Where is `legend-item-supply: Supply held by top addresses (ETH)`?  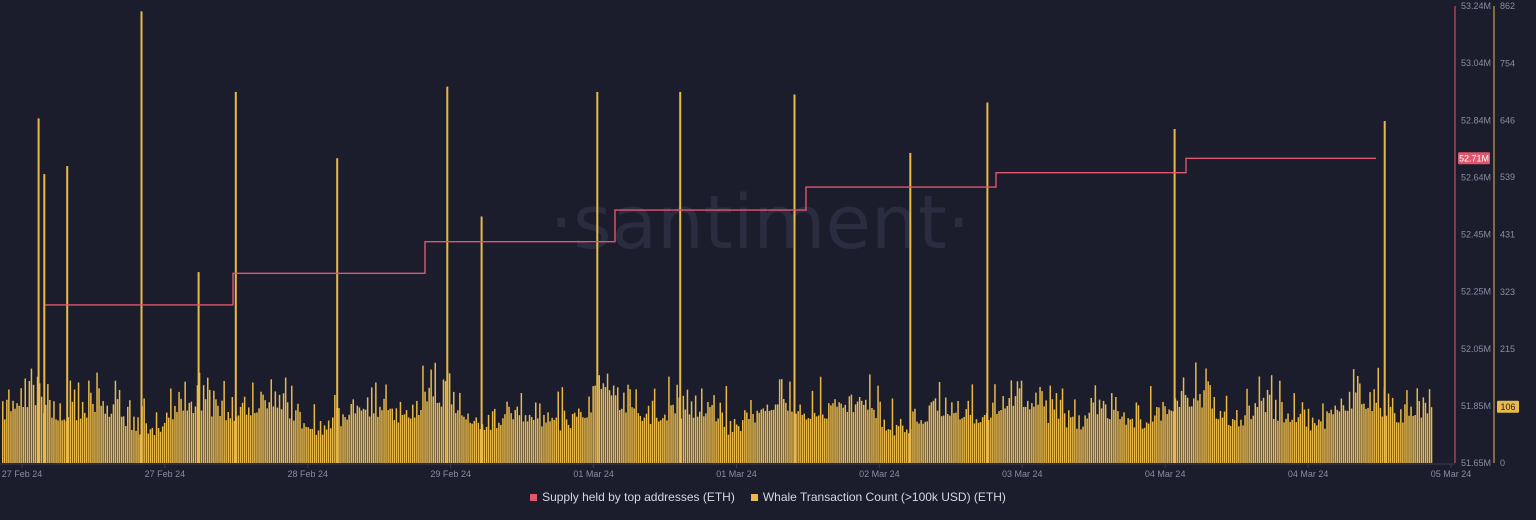
legend-item-supply: Supply held by top addresses (ETH) is located at coordinates (632, 497).